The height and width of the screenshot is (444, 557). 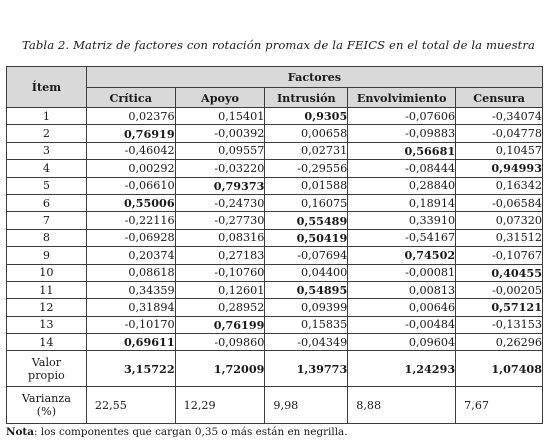 I want to click on loading-cell: 0,07320, so click(x=499, y=220).